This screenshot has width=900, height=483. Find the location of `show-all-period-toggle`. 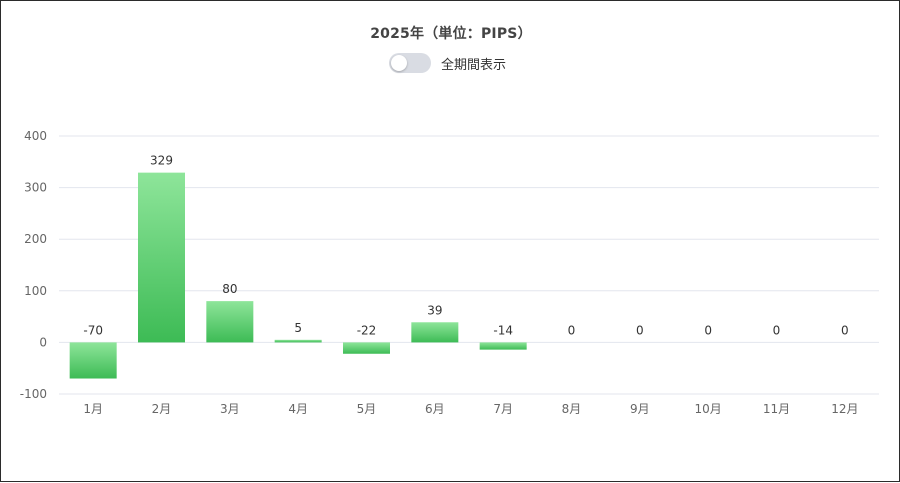

show-all-period-toggle is located at coordinates (410, 63).